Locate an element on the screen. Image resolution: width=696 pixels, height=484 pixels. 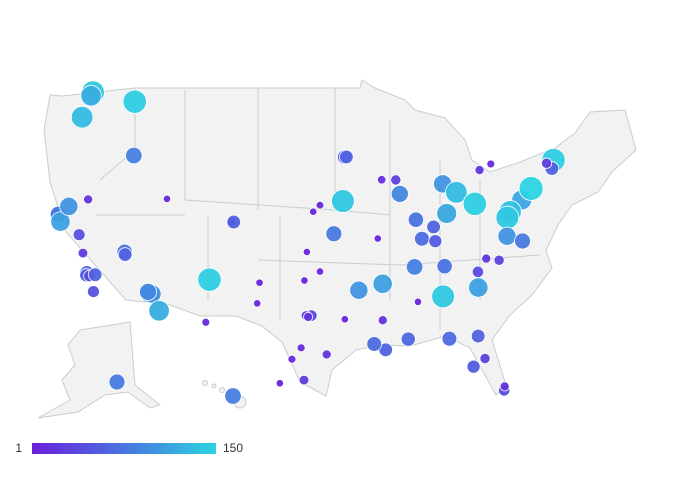
alaska-outline is located at coordinates (99, 370).